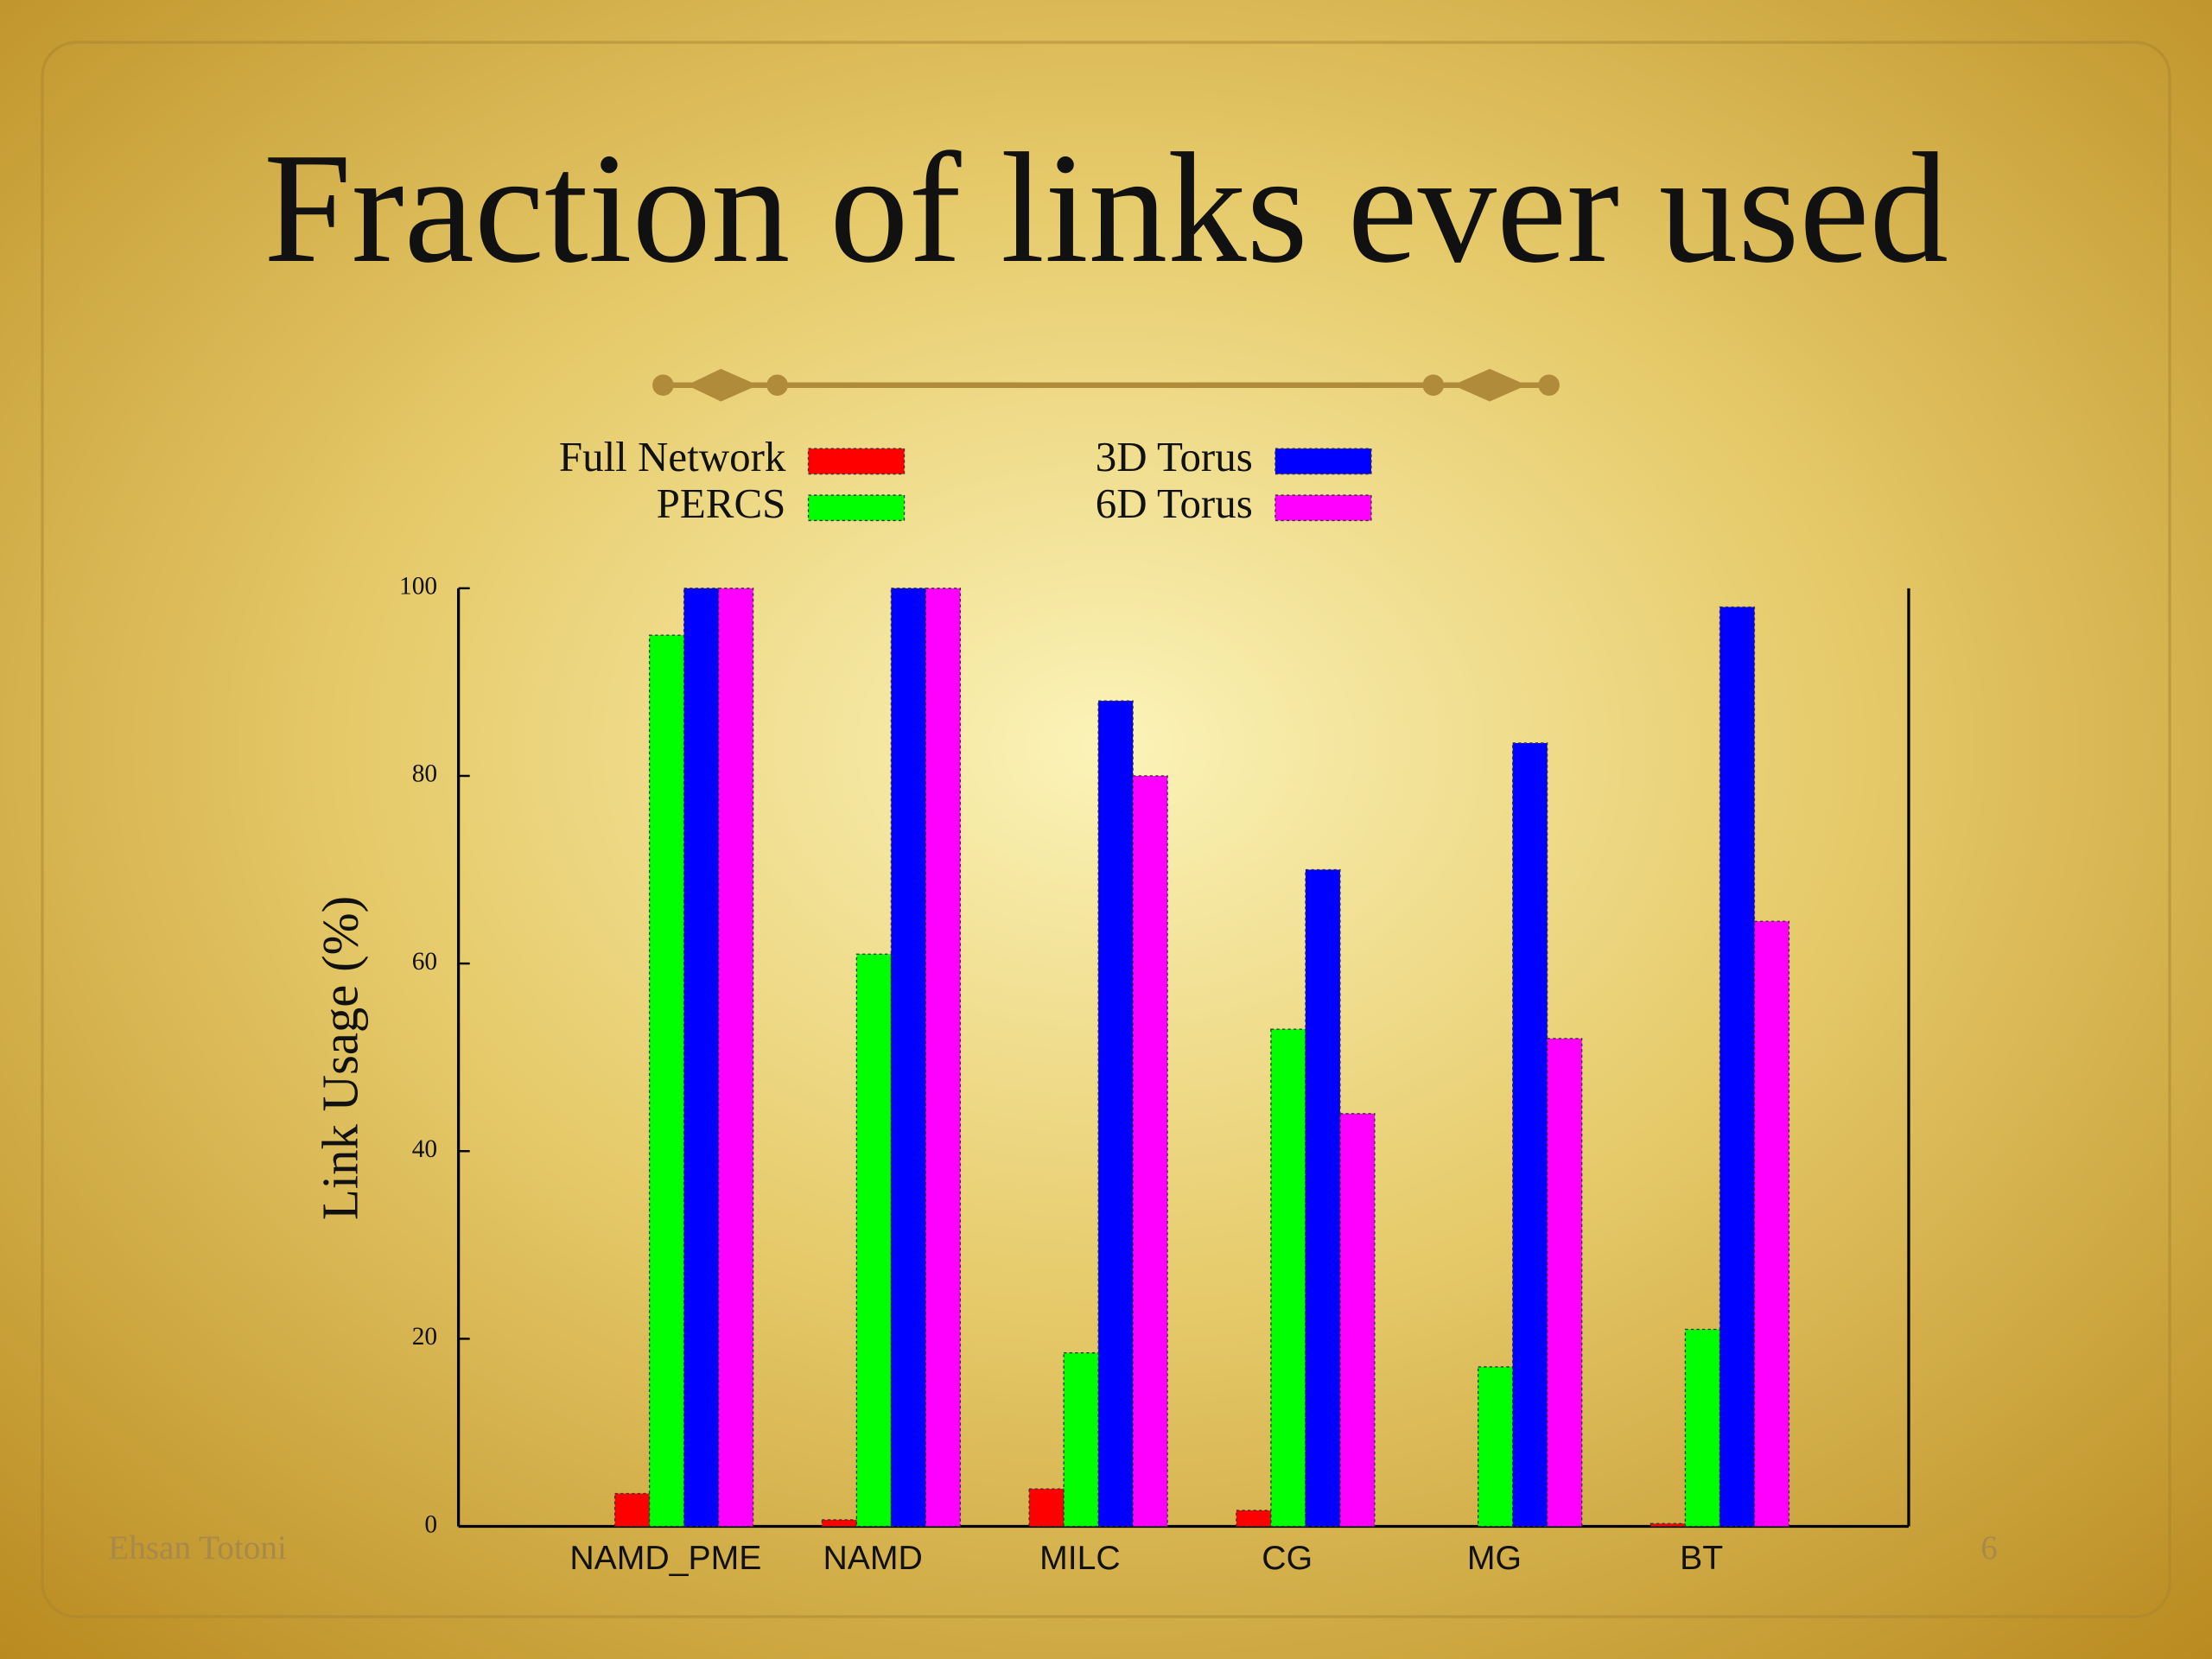 The width and height of the screenshot is (2212, 1659). Describe the element at coordinates (1106, 208) in the screenshot. I see `chart-title: Fraction of links ever used` at that location.